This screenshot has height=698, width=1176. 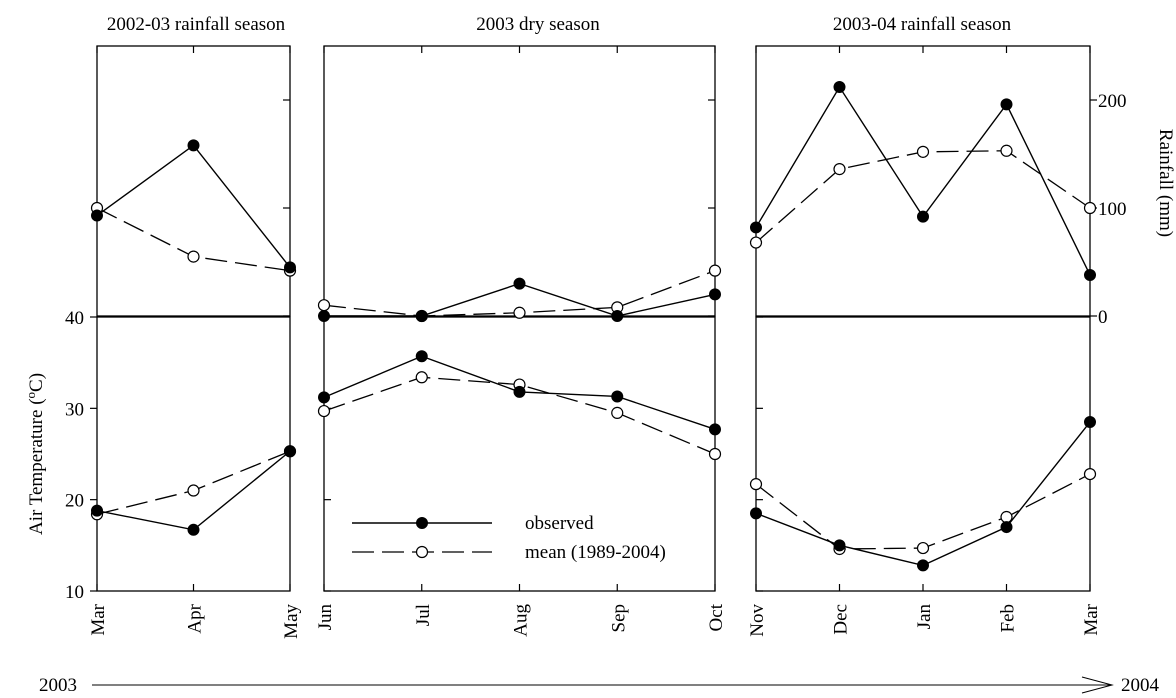 I want to click on y-axis-label-left-superscript: o, so click(x=30, y=395).